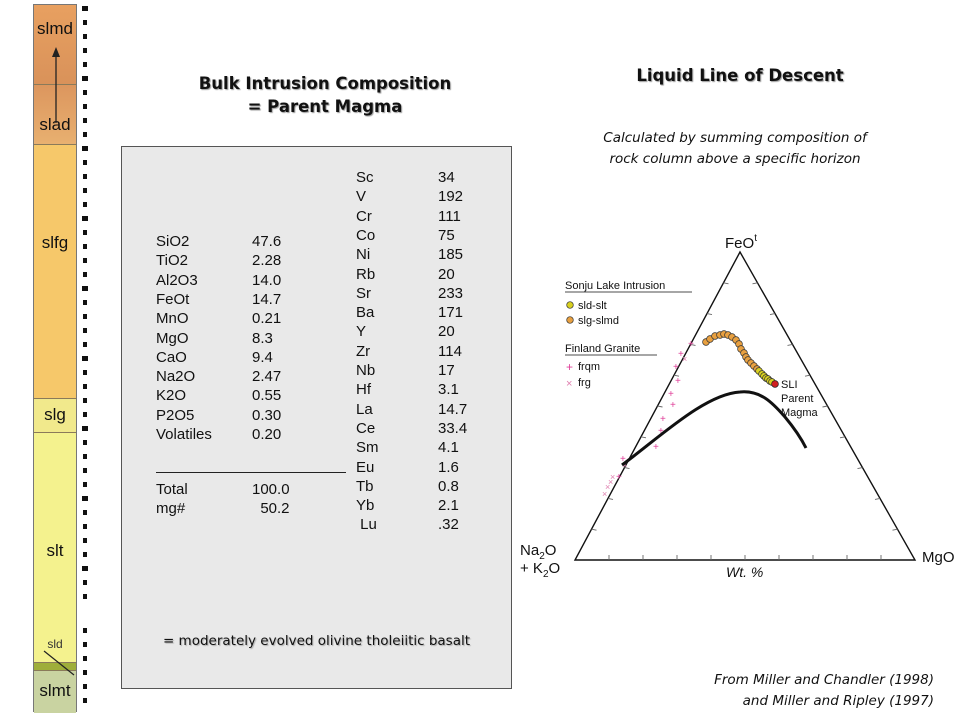 The width and height of the screenshot is (960, 720). Describe the element at coordinates (426, 274) in the screenshot. I see `table-row: Rb 20` at that location.